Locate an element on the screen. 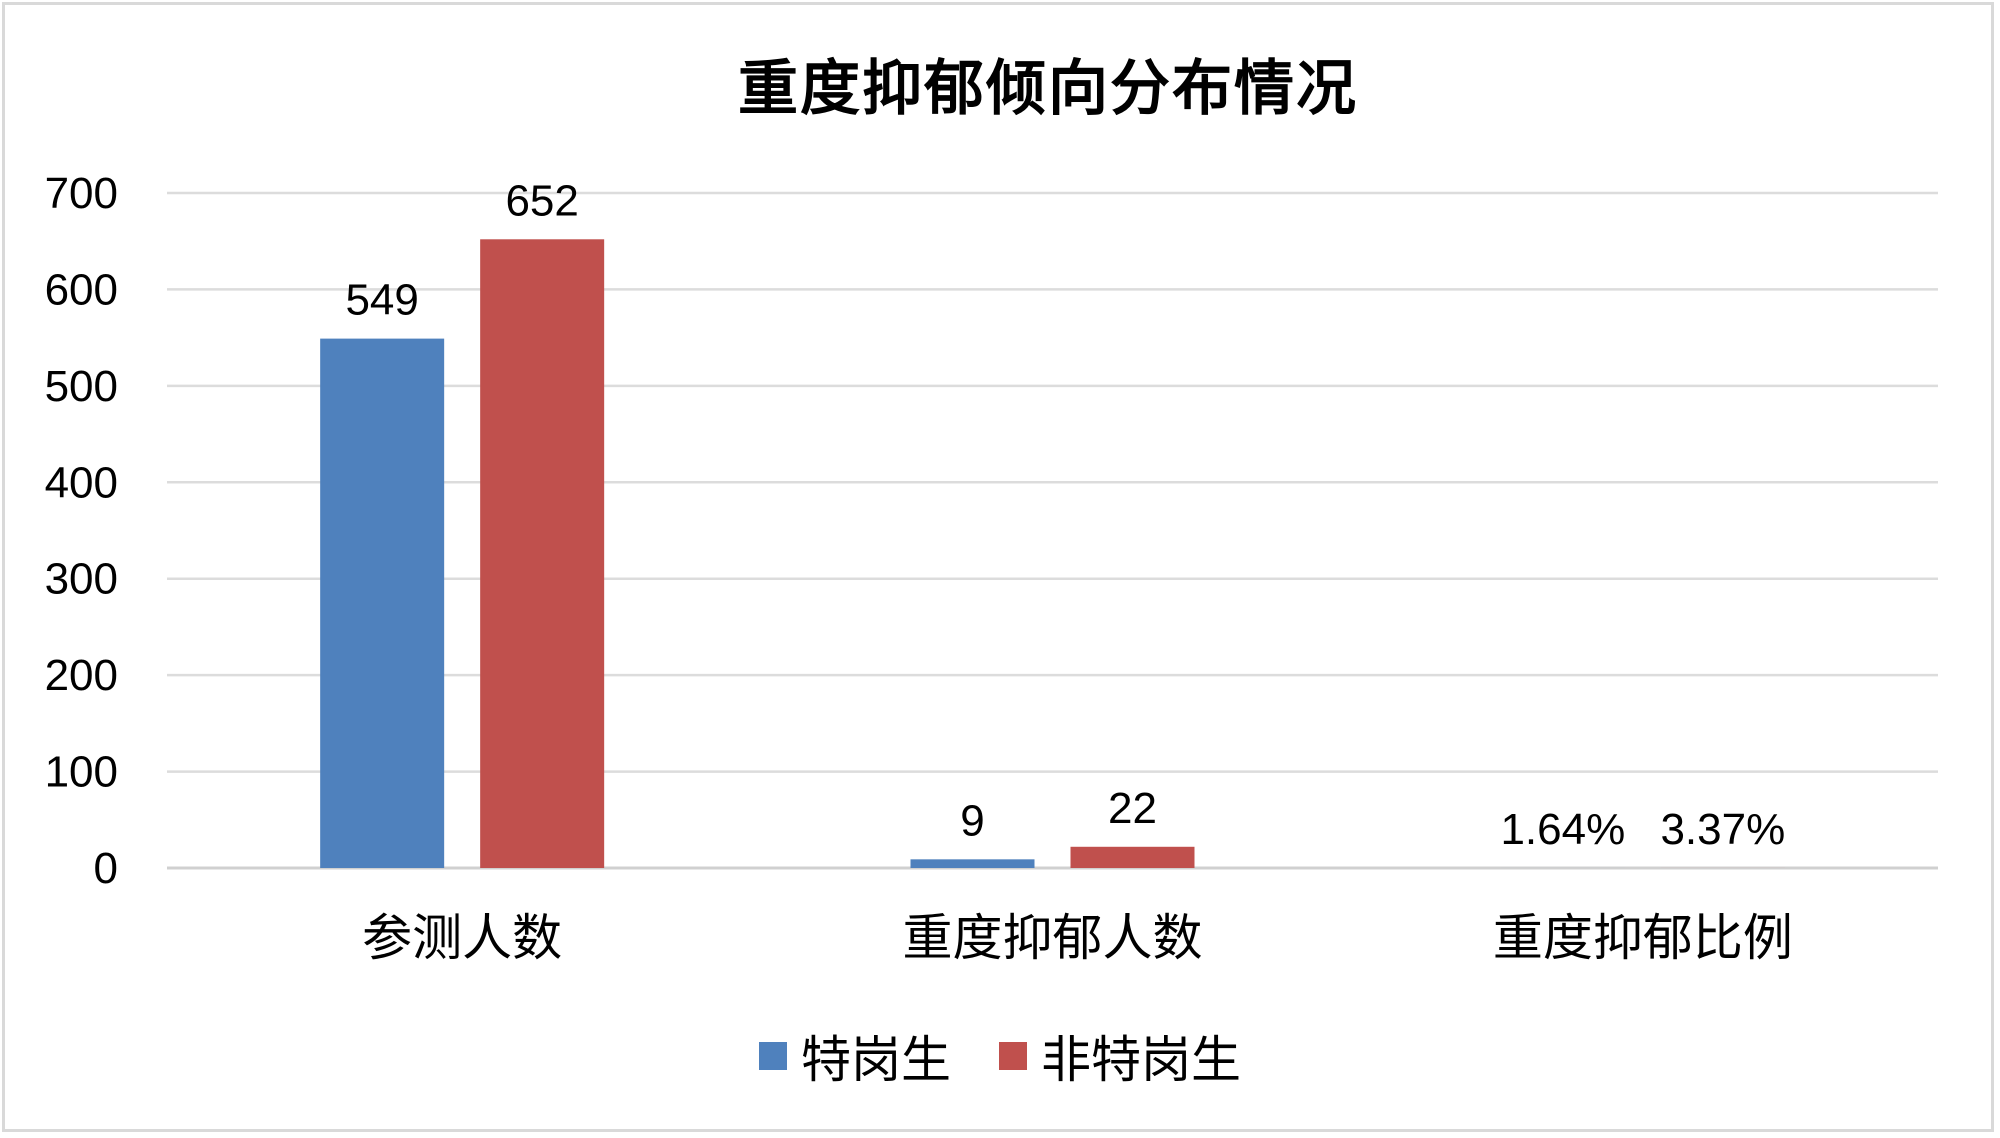 This screenshot has width=2000, height=1138. y-tick-label: 200 is located at coordinates (81, 675).